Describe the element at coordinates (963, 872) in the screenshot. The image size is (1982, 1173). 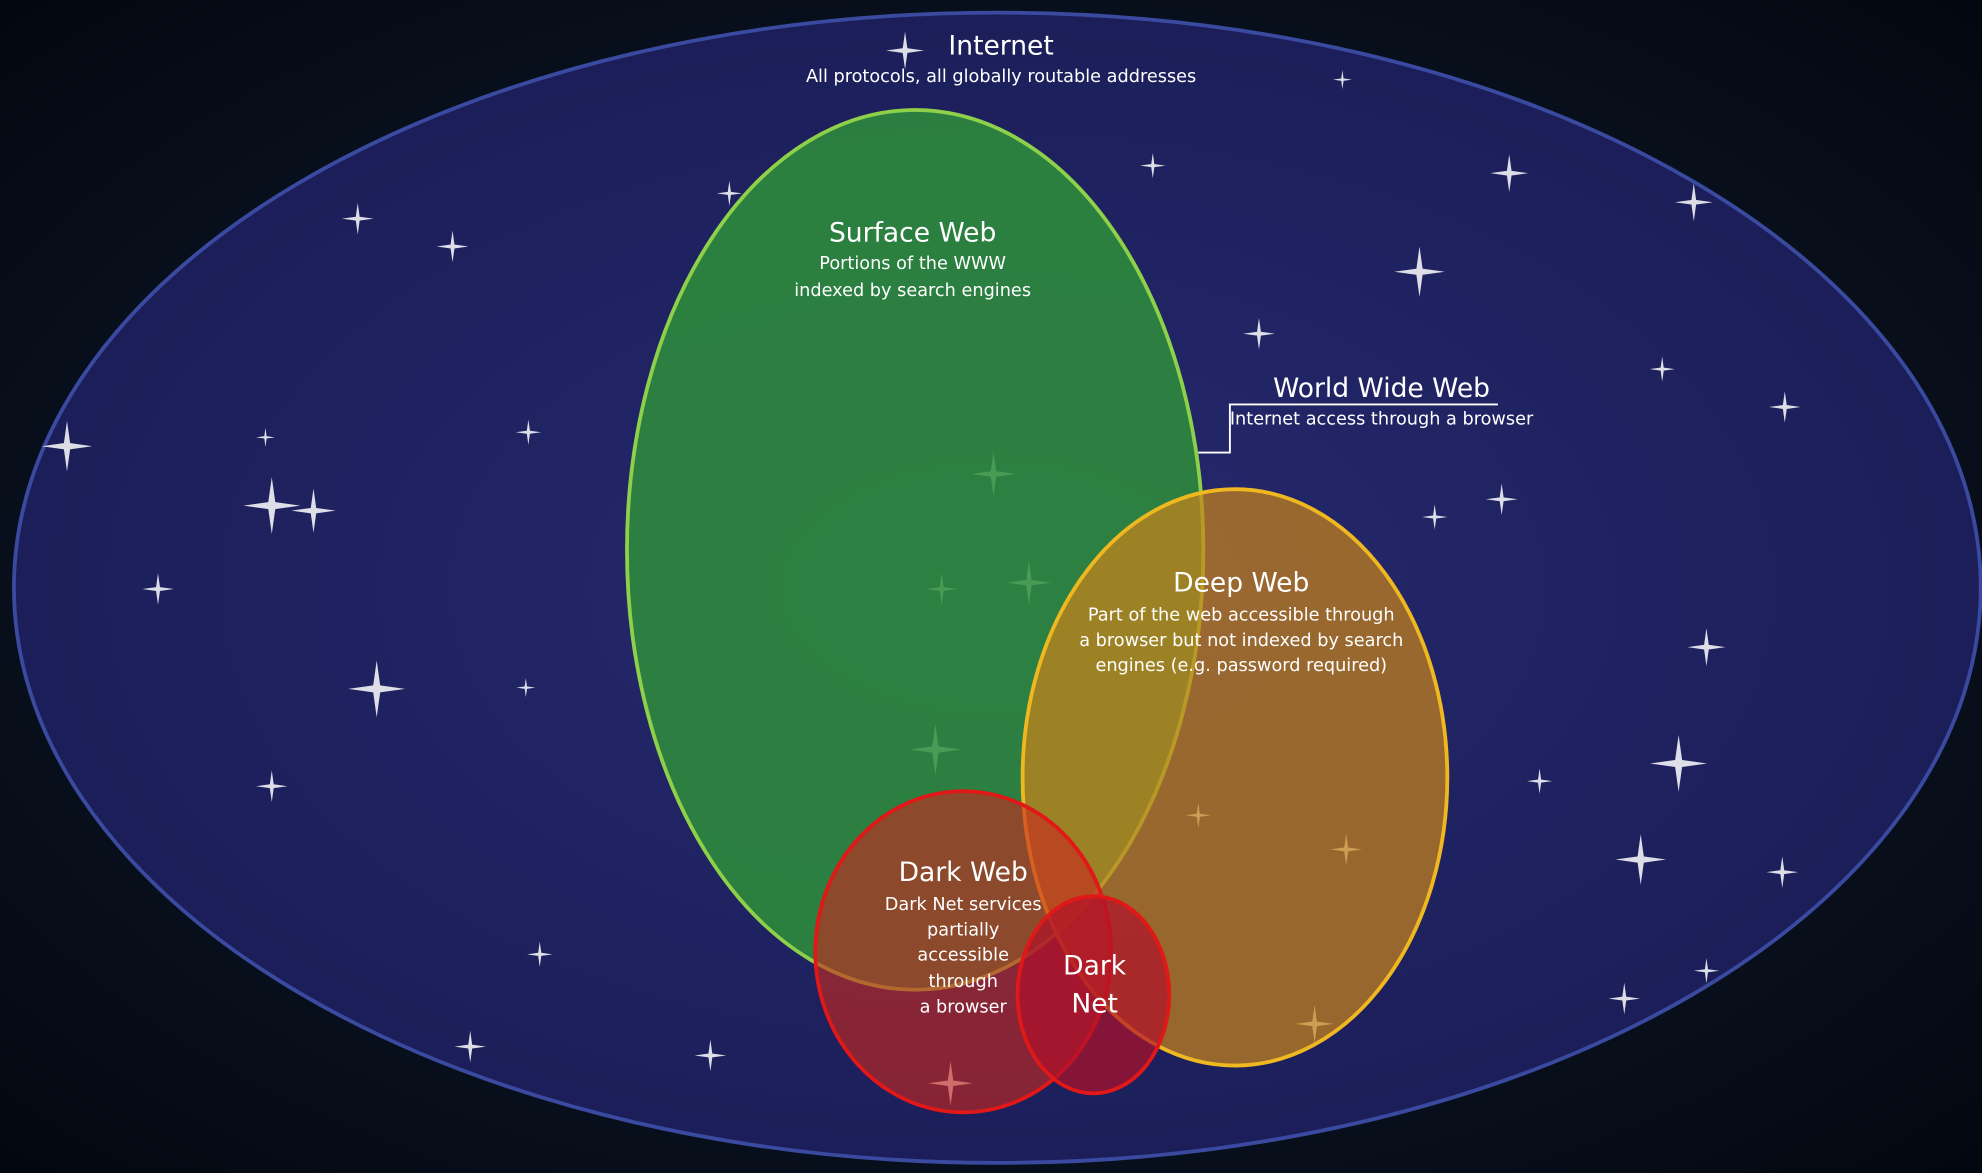
I see `dark-web-title: Dark Web` at that location.